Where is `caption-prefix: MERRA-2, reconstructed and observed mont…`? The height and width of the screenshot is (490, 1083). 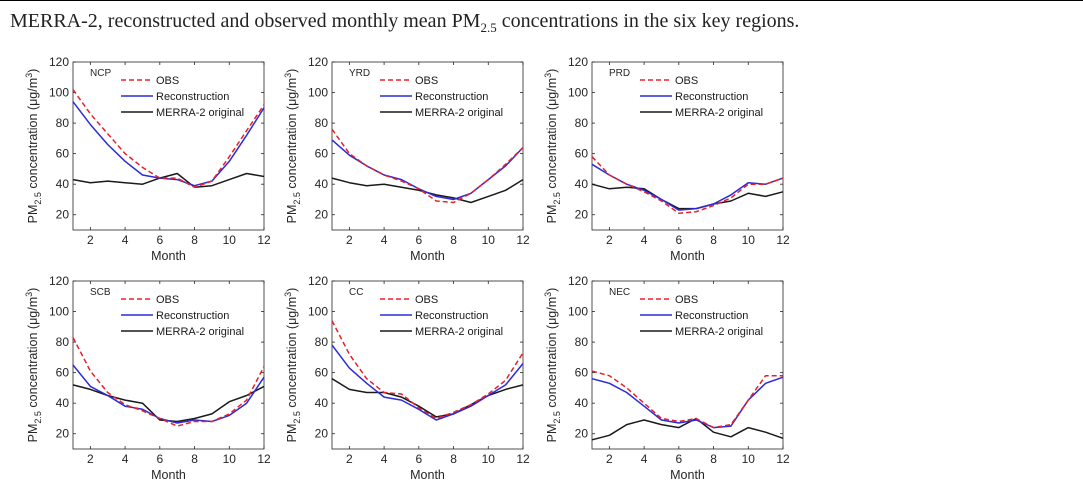
caption-prefix: MERRA-2, reconstructed and observed mont… is located at coordinates (245, 21).